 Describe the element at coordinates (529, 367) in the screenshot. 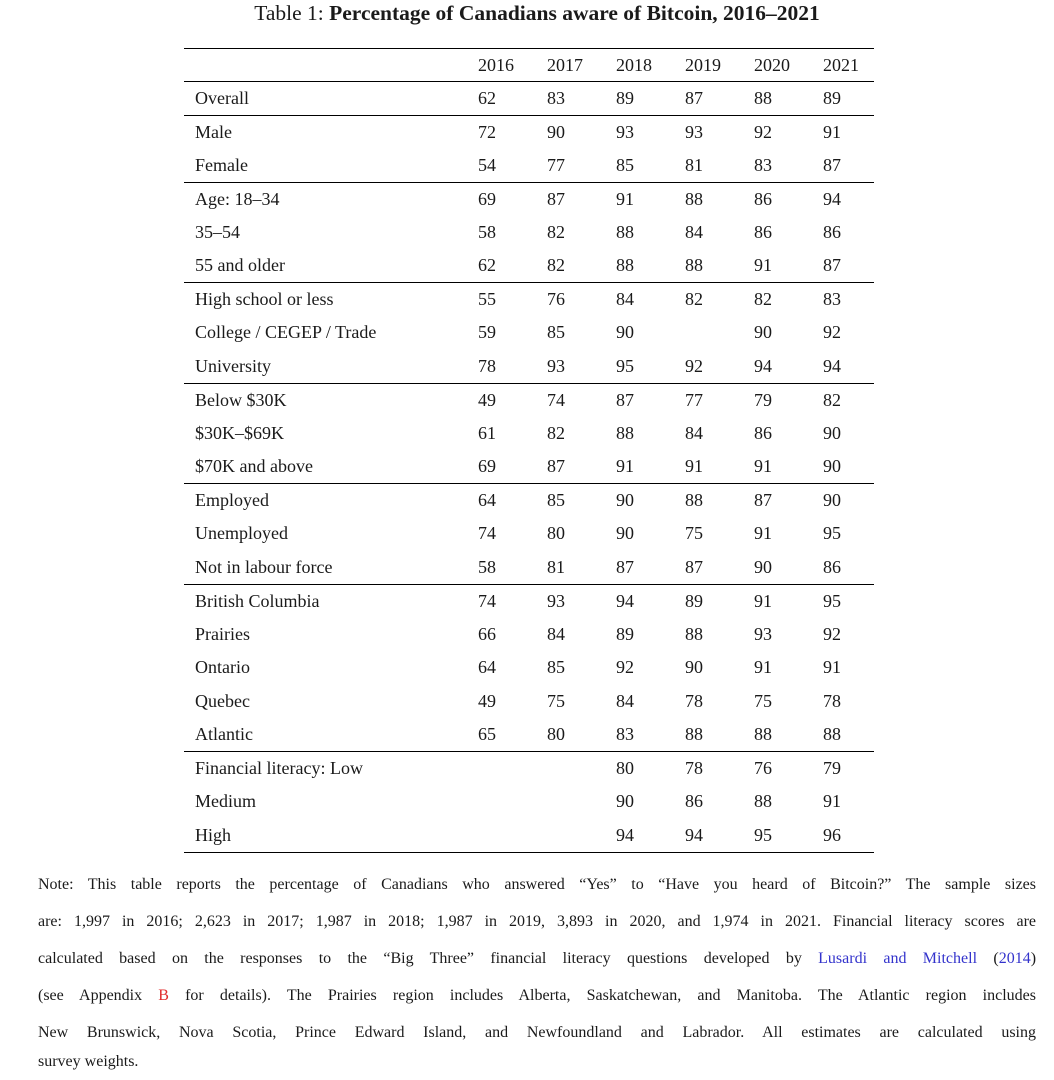

I see `table-row: University 78 93 95 92 94 94` at that location.